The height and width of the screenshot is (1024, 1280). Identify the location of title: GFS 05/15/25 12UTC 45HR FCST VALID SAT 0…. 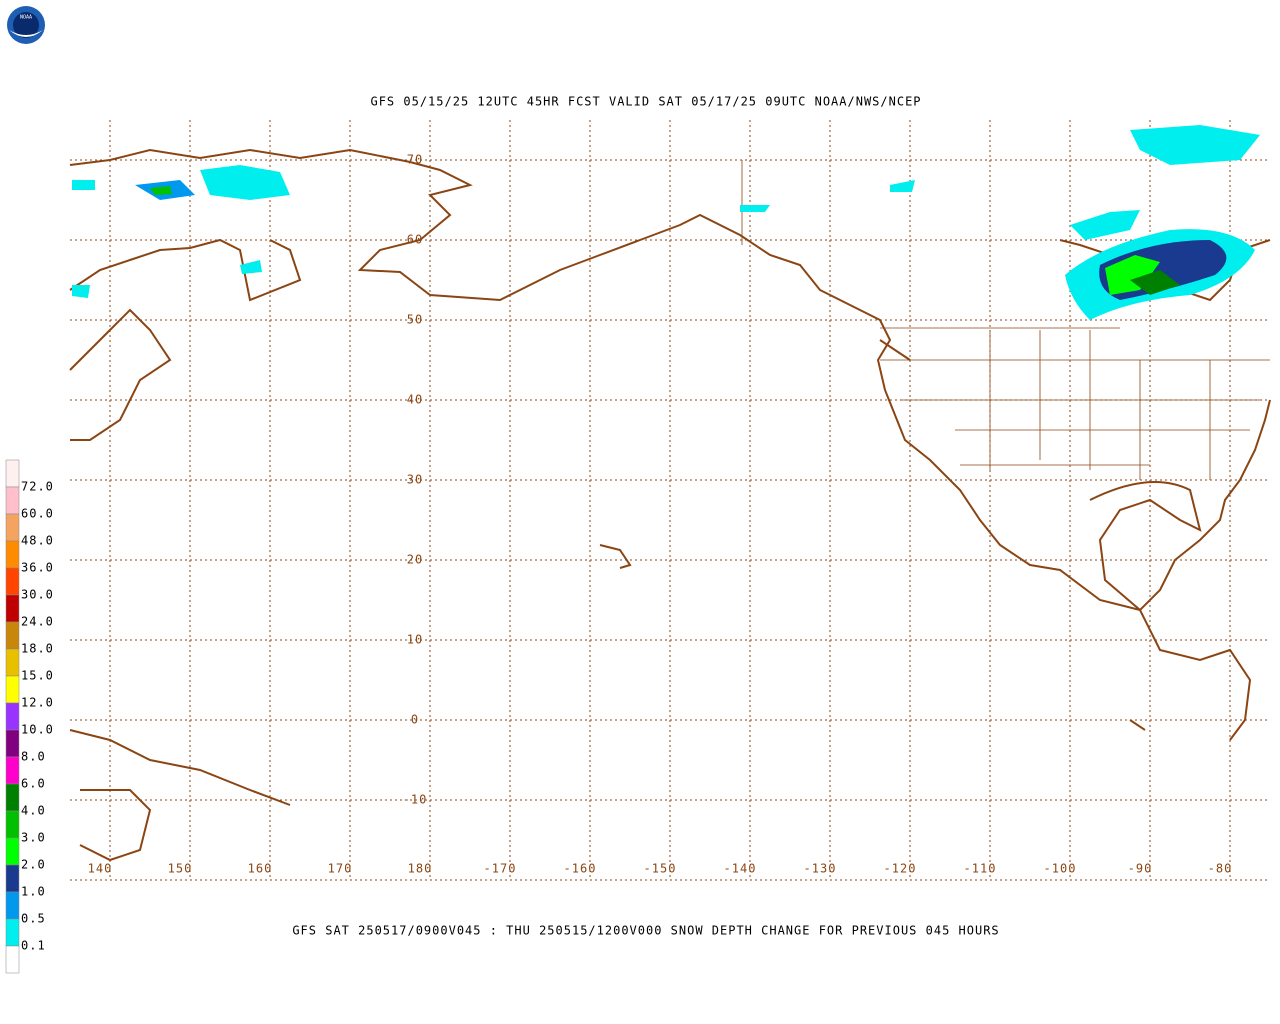
(645, 102).